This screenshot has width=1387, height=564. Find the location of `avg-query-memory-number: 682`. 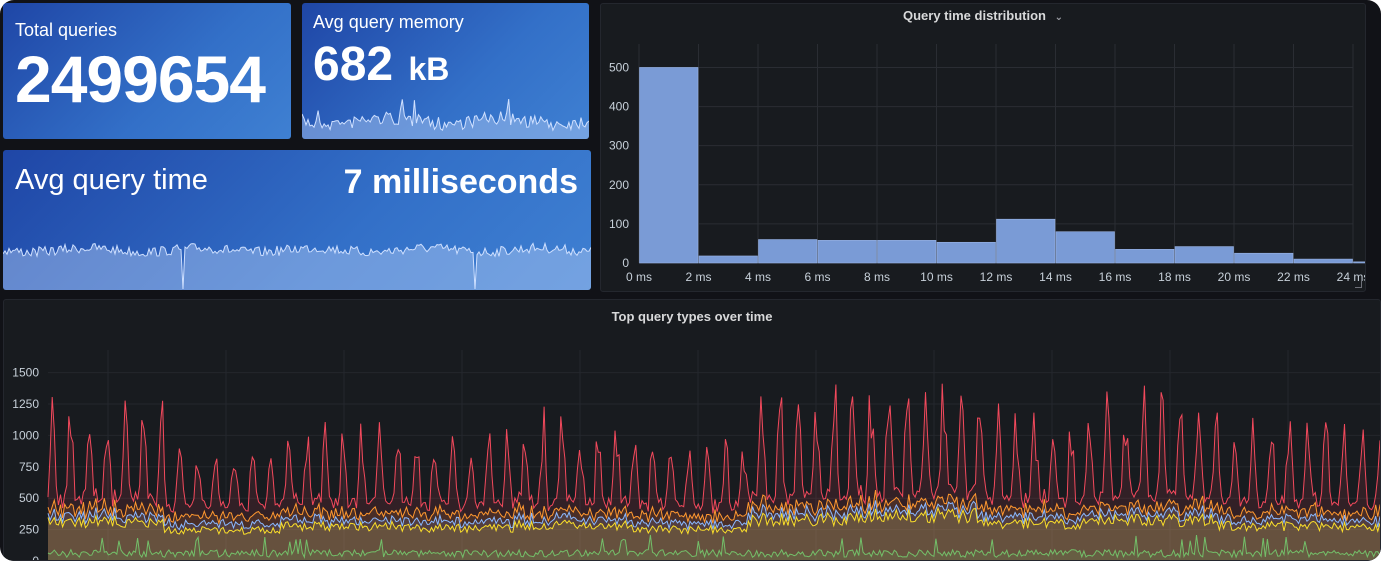

avg-query-memory-number: 682 is located at coordinates (353, 64).